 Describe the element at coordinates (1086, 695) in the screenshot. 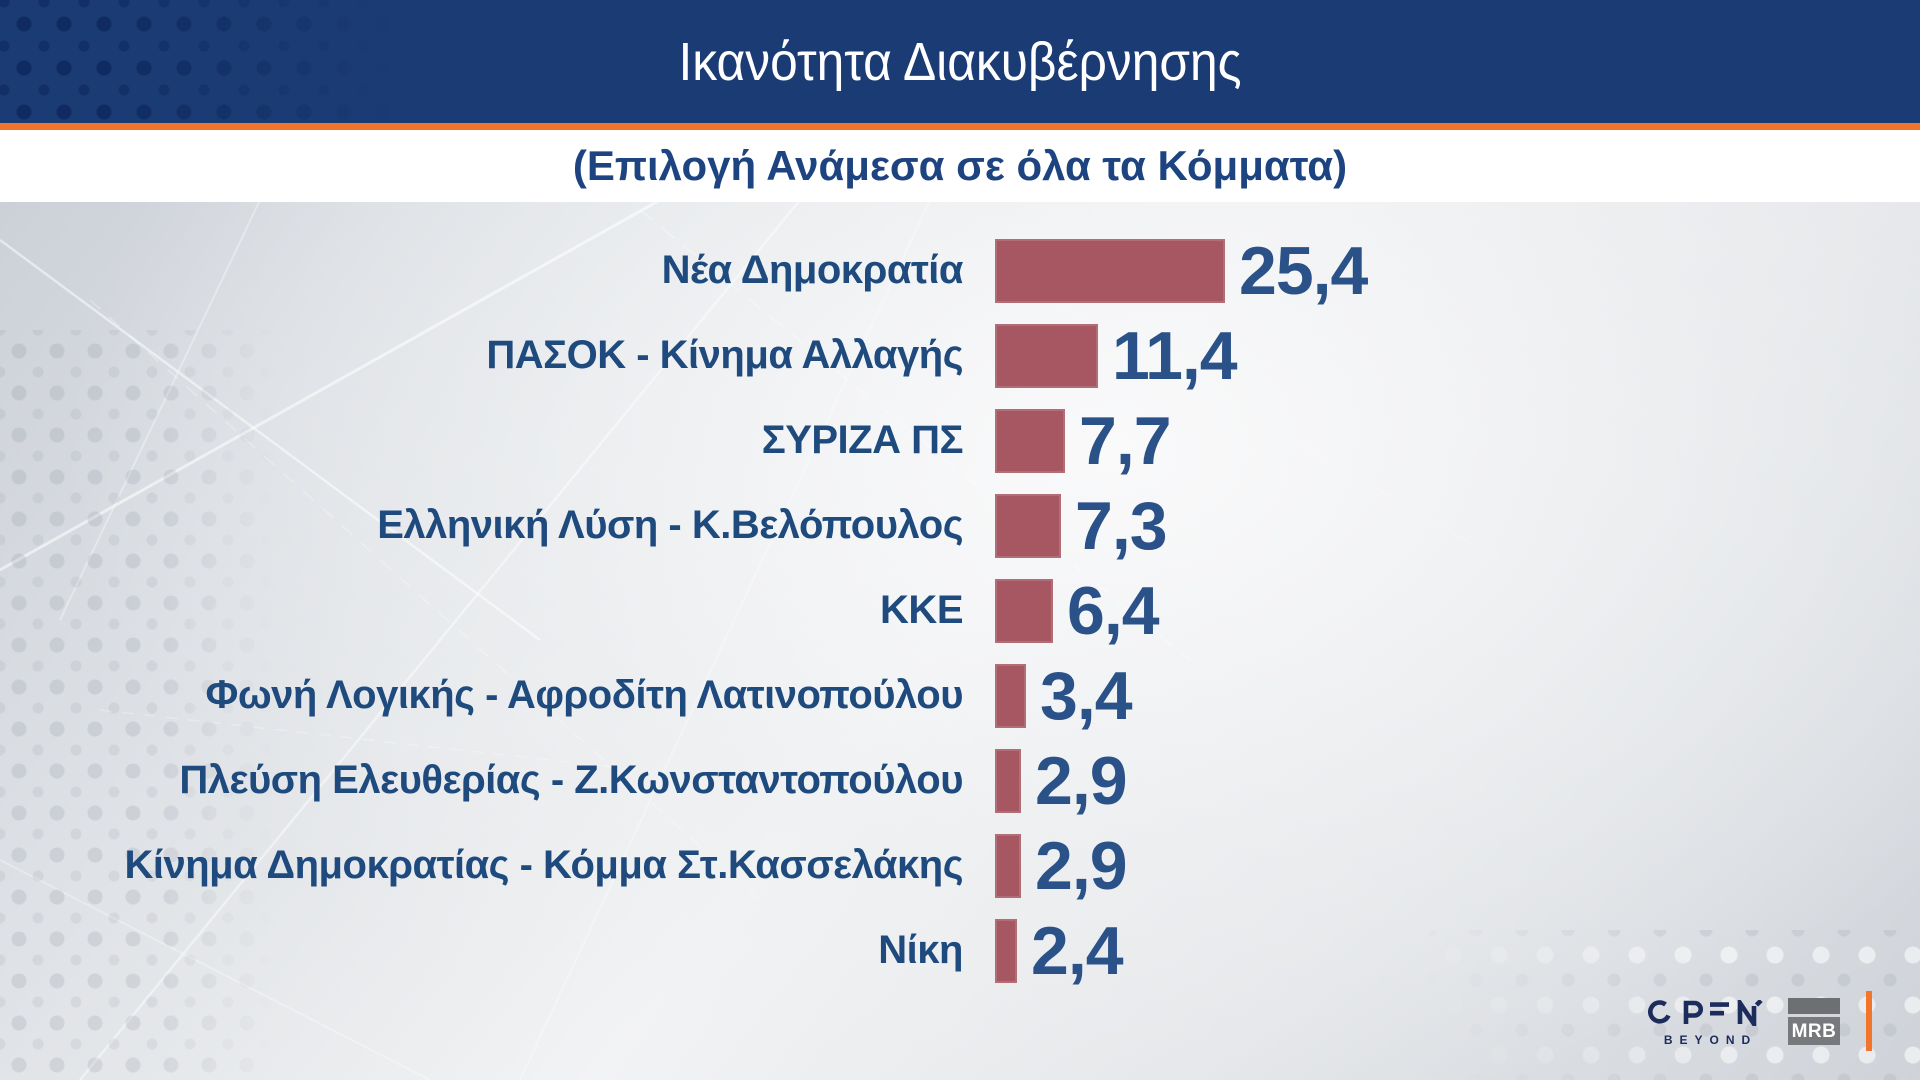

I see `party-value: 3,4` at that location.